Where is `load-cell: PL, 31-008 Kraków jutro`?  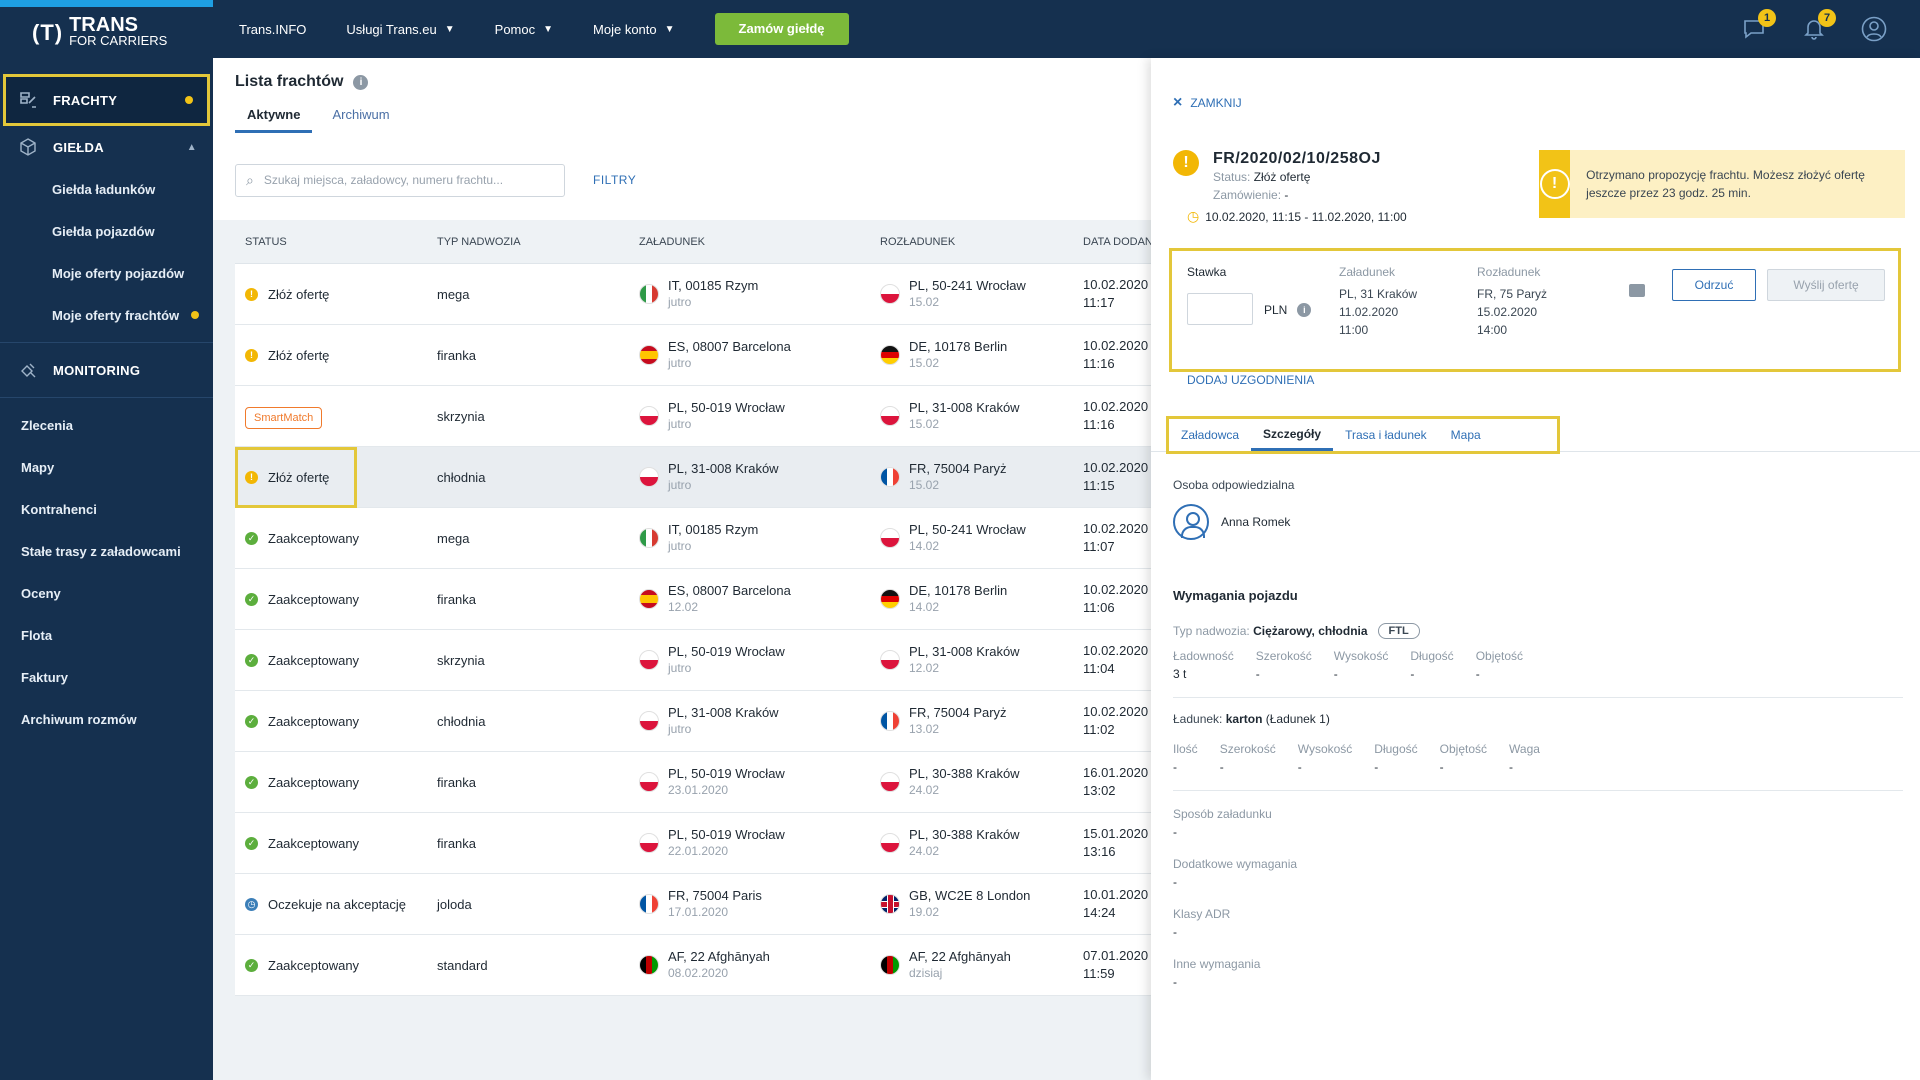 load-cell: PL, 31-008 Kraków jutro is located at coordinates (759, 477).